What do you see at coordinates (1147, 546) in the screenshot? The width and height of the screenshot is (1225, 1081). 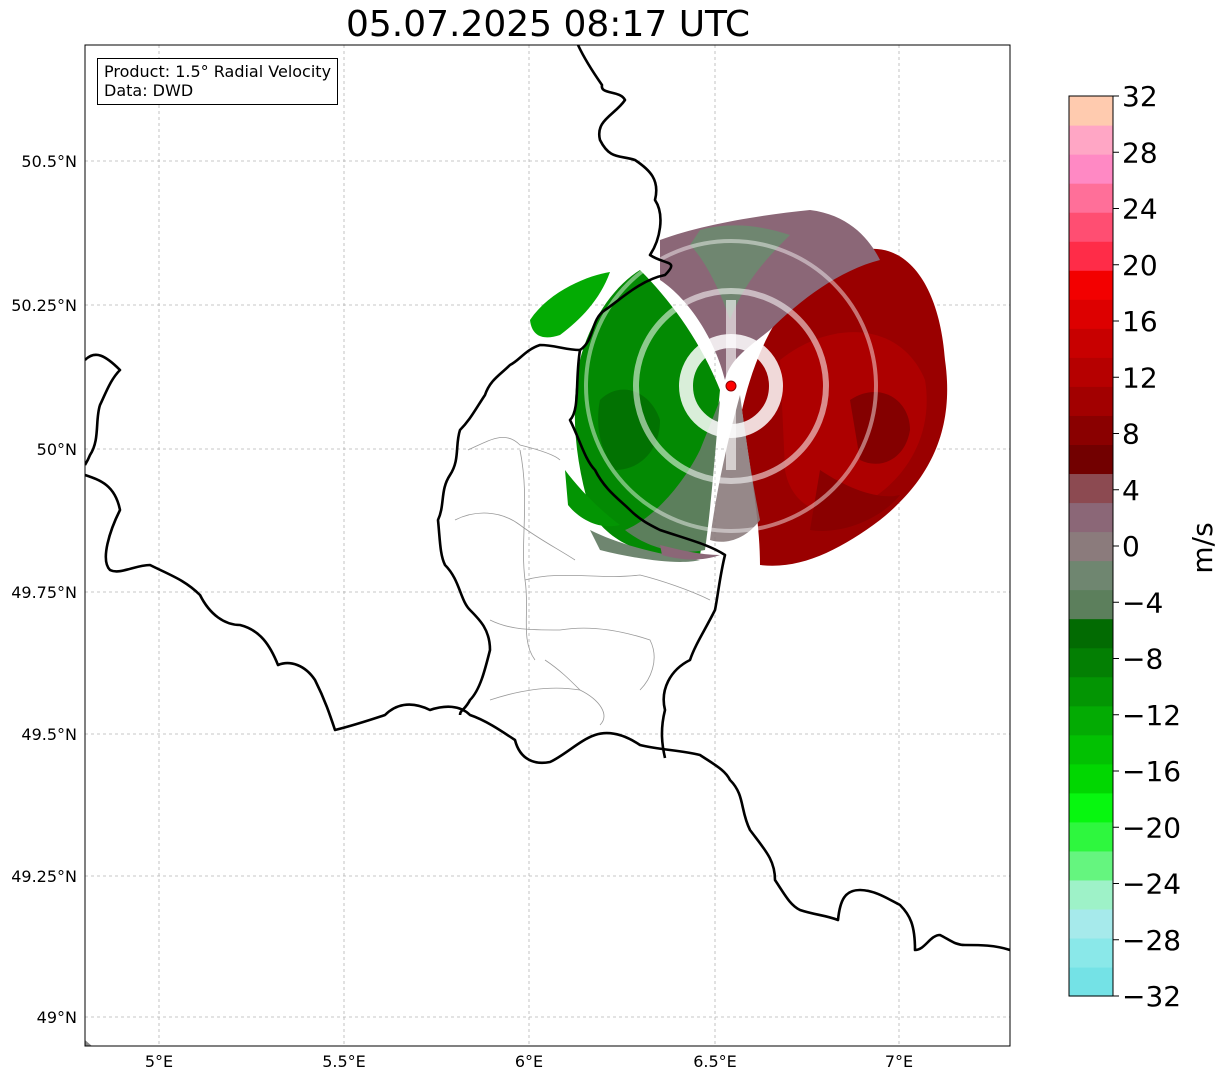 I see `colorbar-ticks: 32 28 24 20 16 12 8 4 0 −4 −8 −12 −16 −20 −24 −28 −32` at bounding box center [1147, 546].